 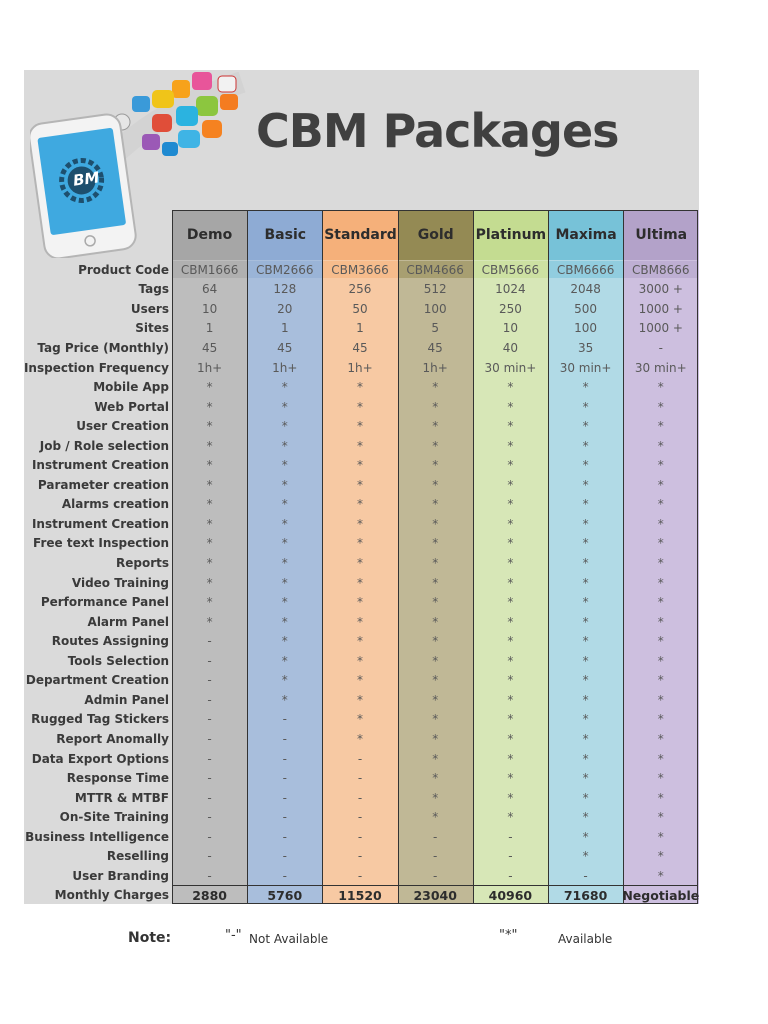 I want to click on table-cell: 250, so click(x=510, y=308).